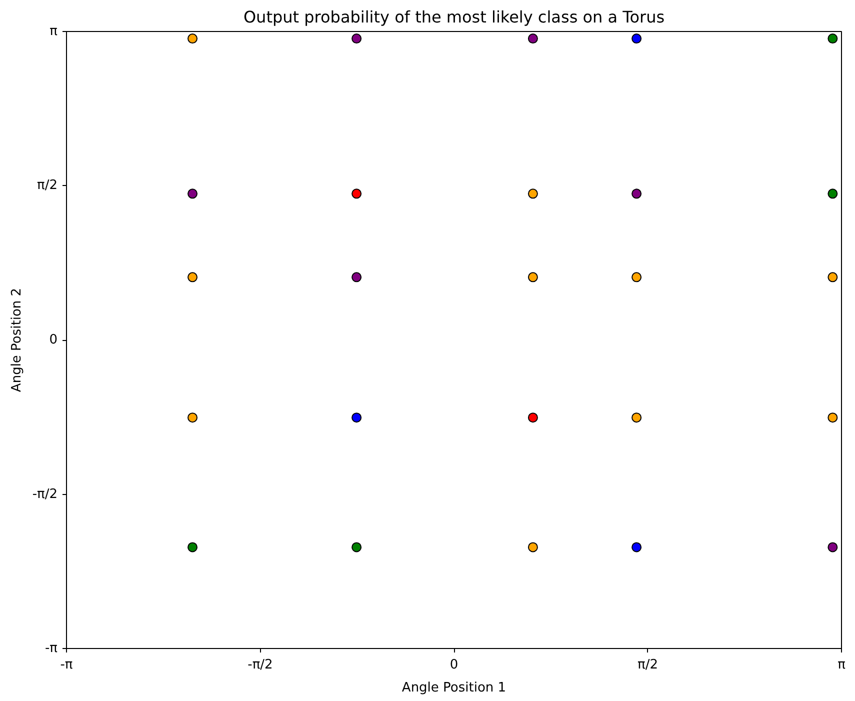  I want to click on x-tick-label: π, so click(842, 665).